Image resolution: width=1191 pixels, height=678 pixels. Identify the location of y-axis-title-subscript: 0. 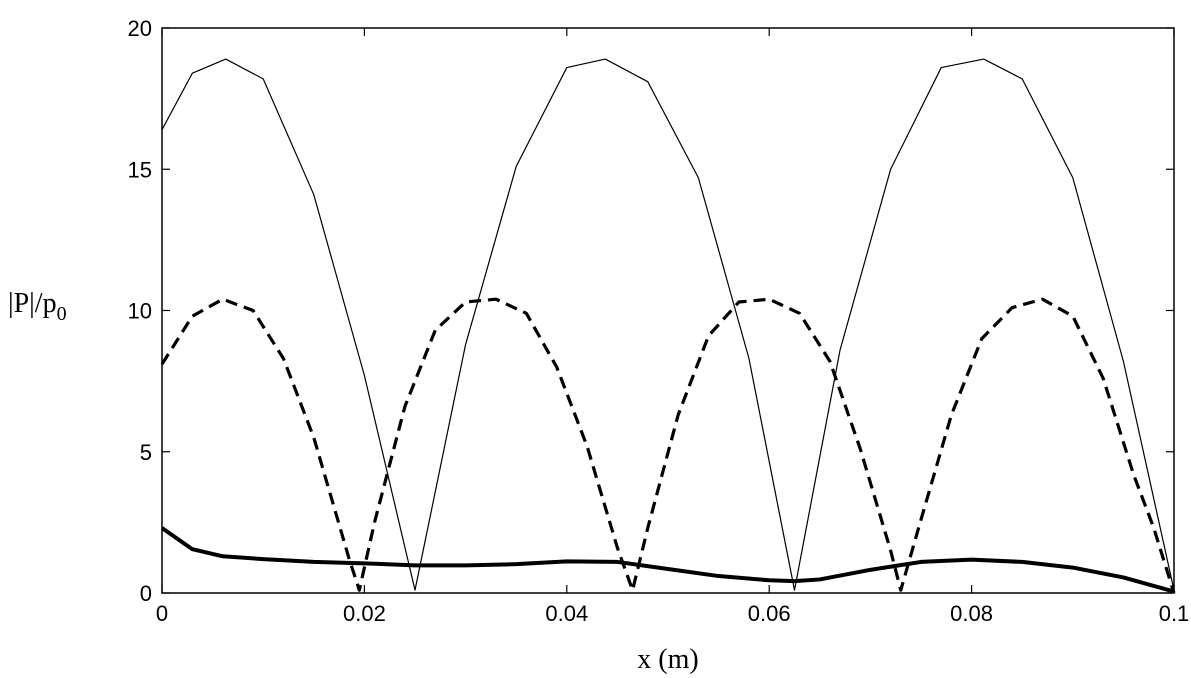
(62, 314).